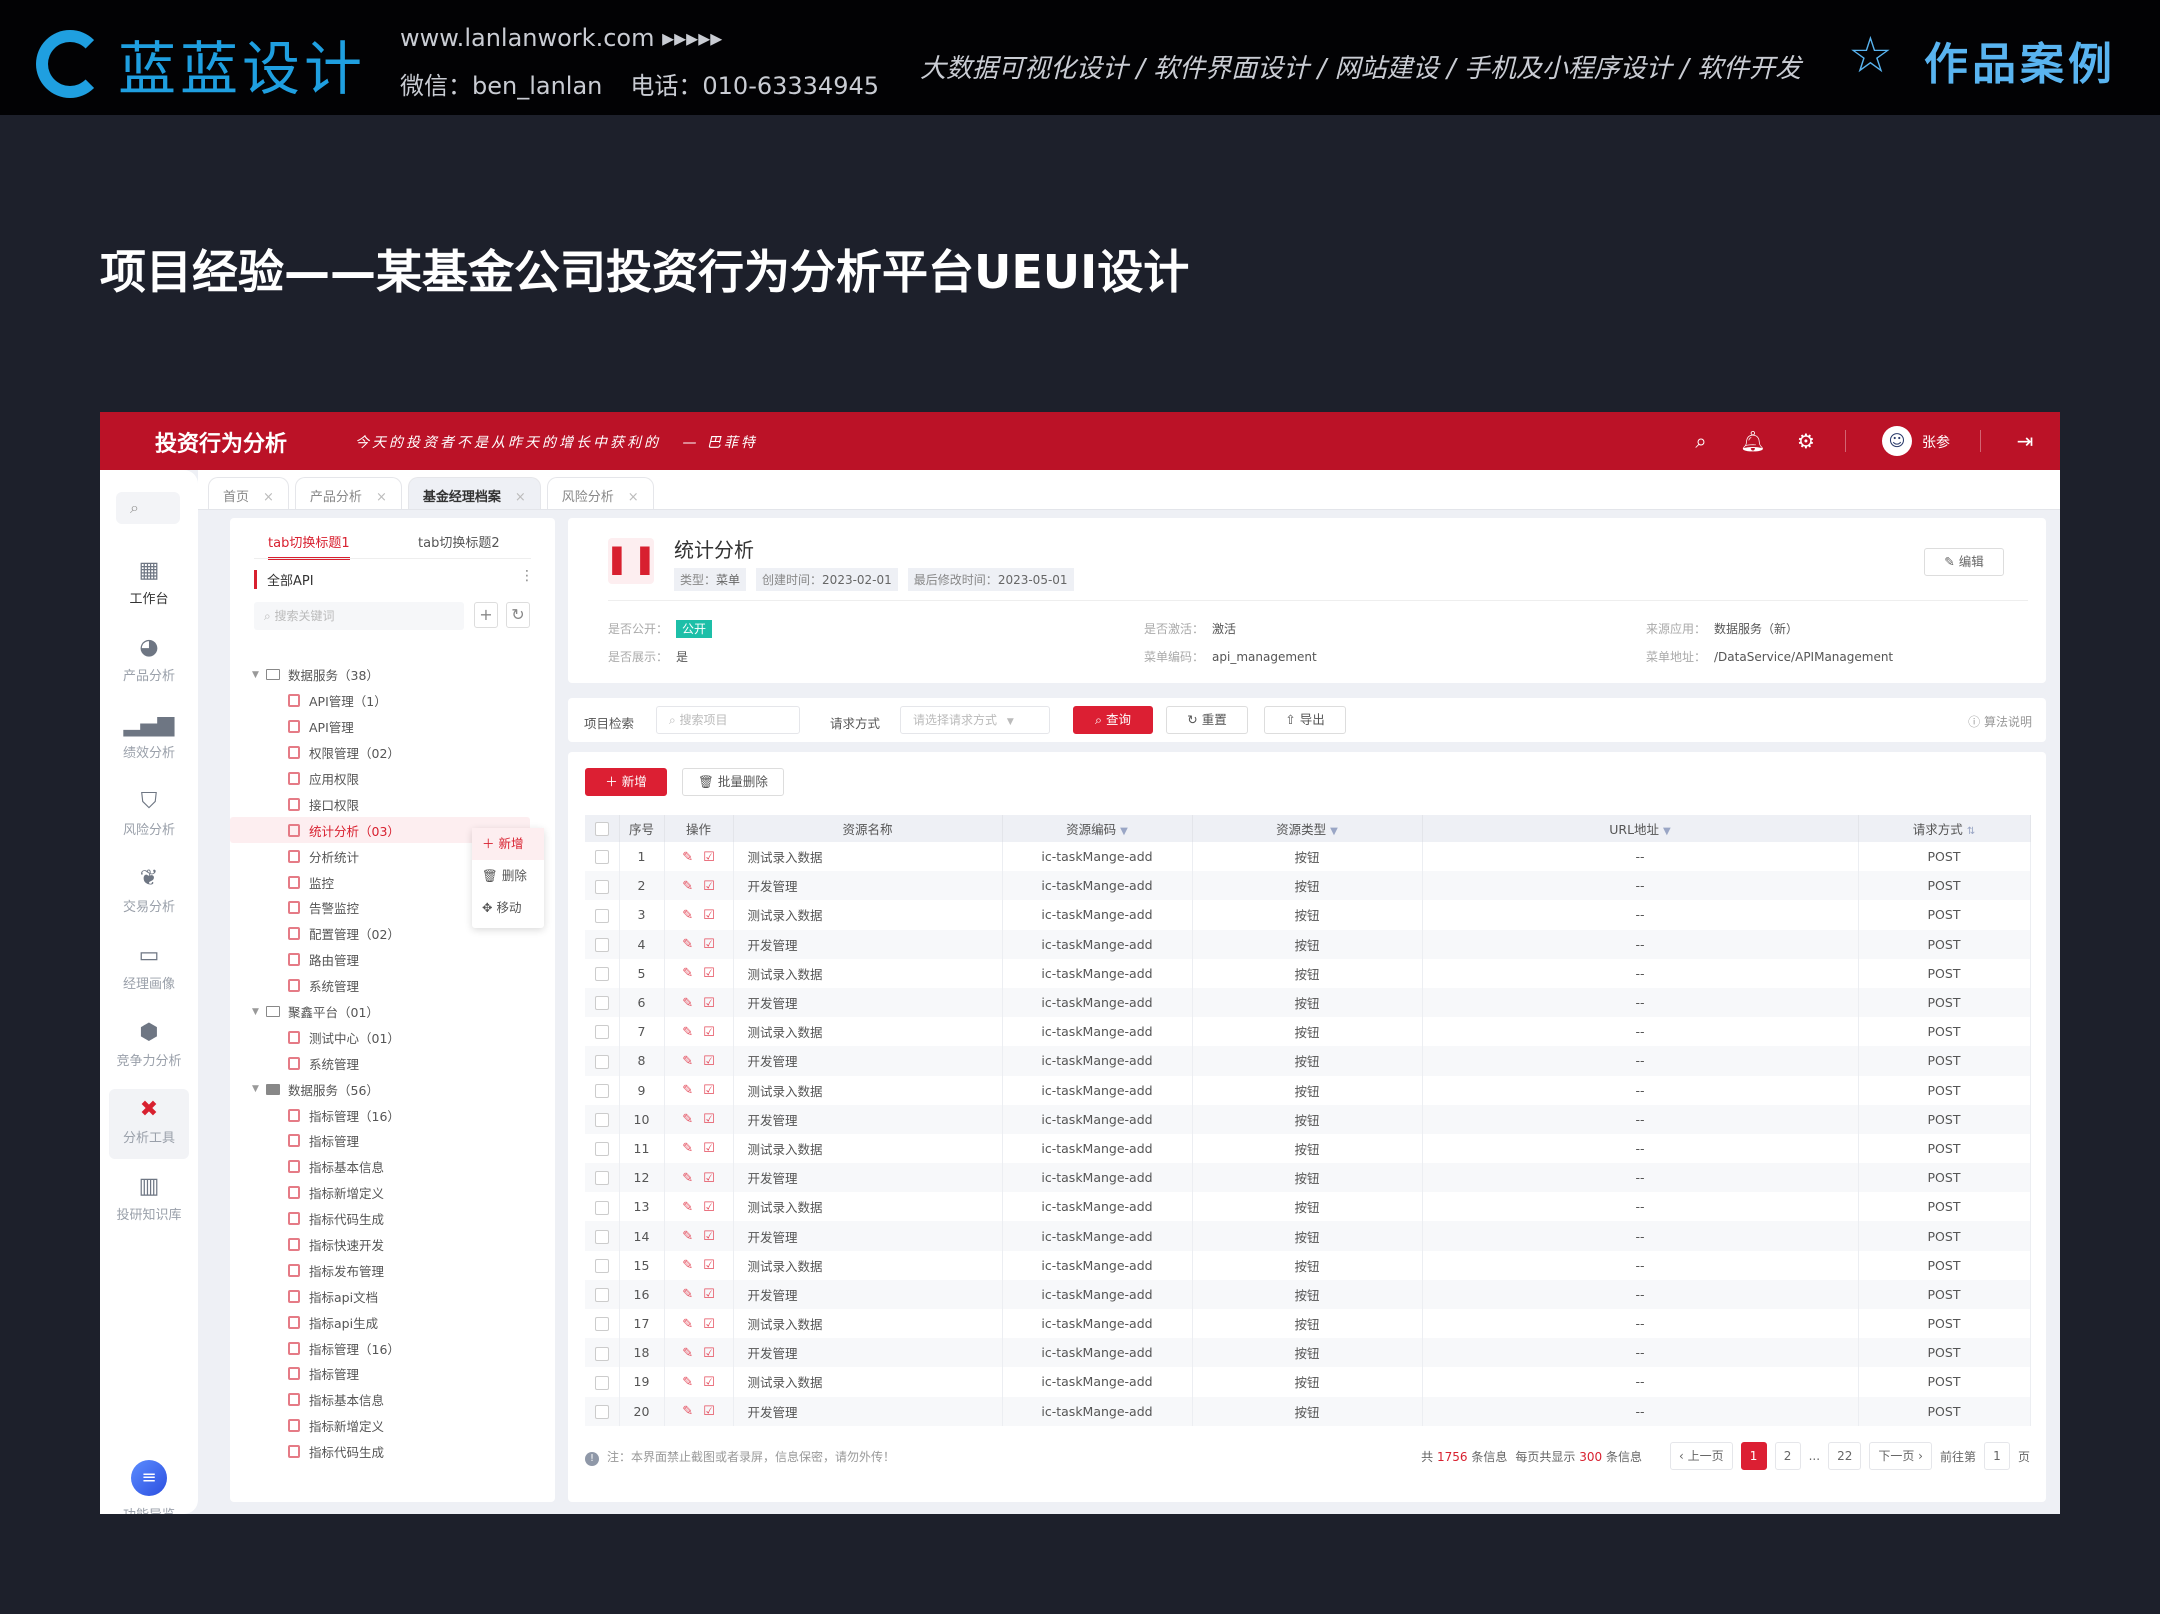 The width and height of the screenshot is (2160, 1614). Describe the element at coordinates (1307, 828) in the screenshot. I see `col-type: 资源类型 ▼` at that location.